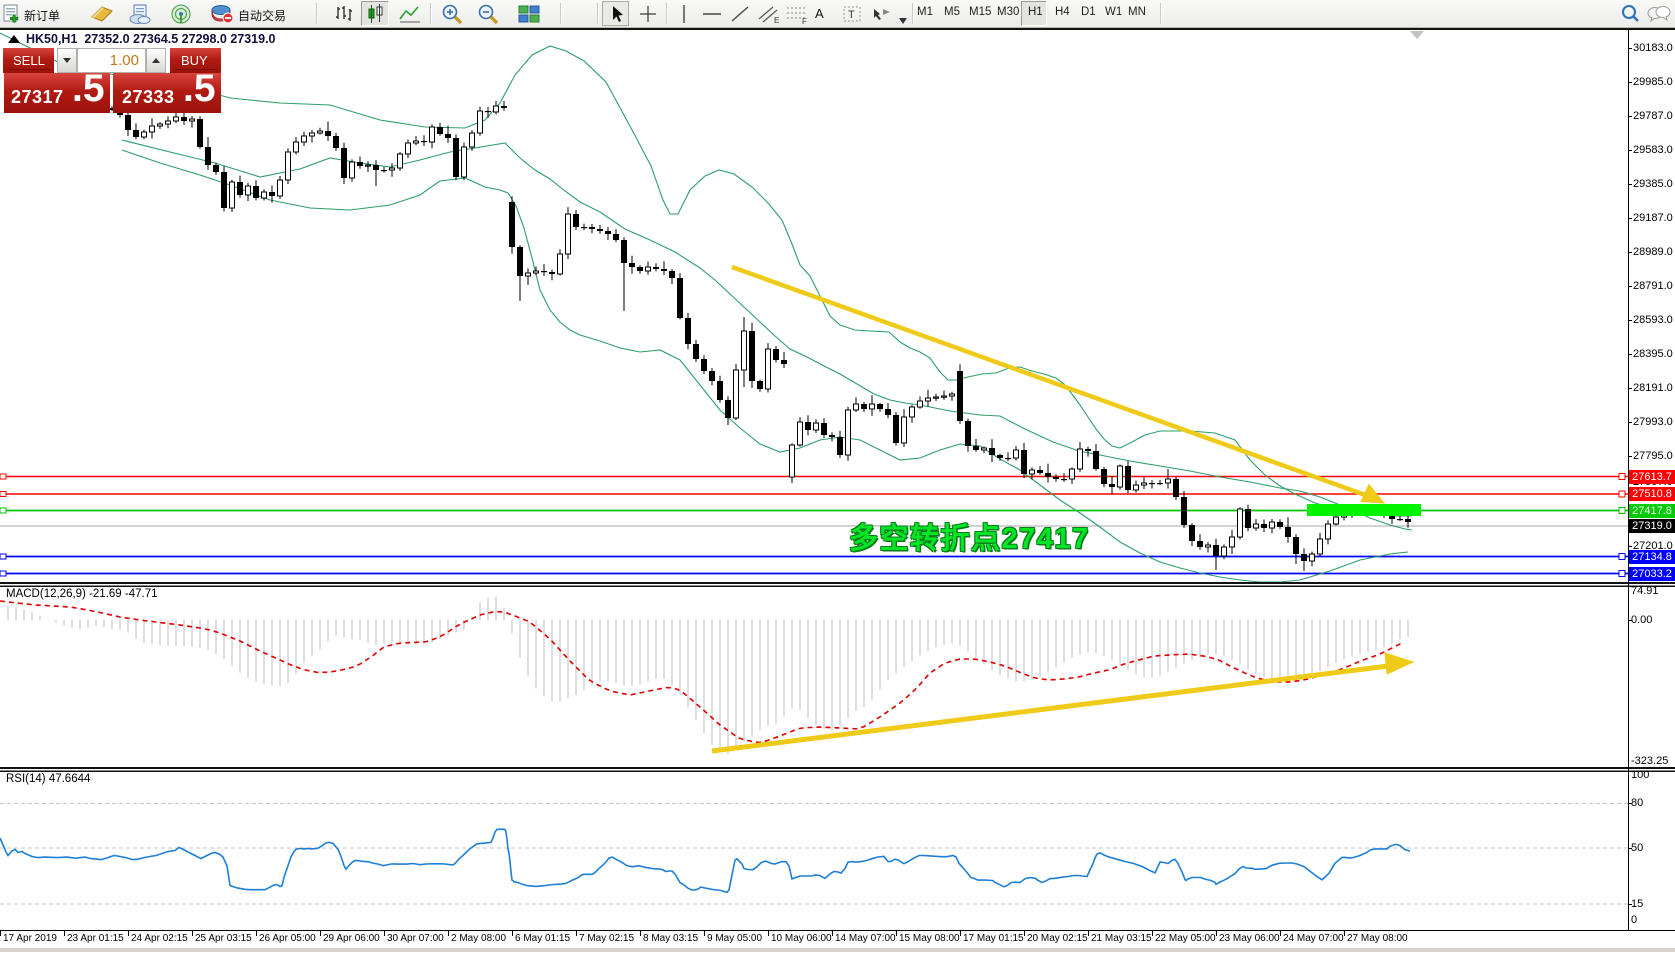 The width and height of the screenshot is (1675, 957). What do you see at coordinates (776, 20) in the screenshot?
I see `svg-text: E` at bounding box center [776, 20].